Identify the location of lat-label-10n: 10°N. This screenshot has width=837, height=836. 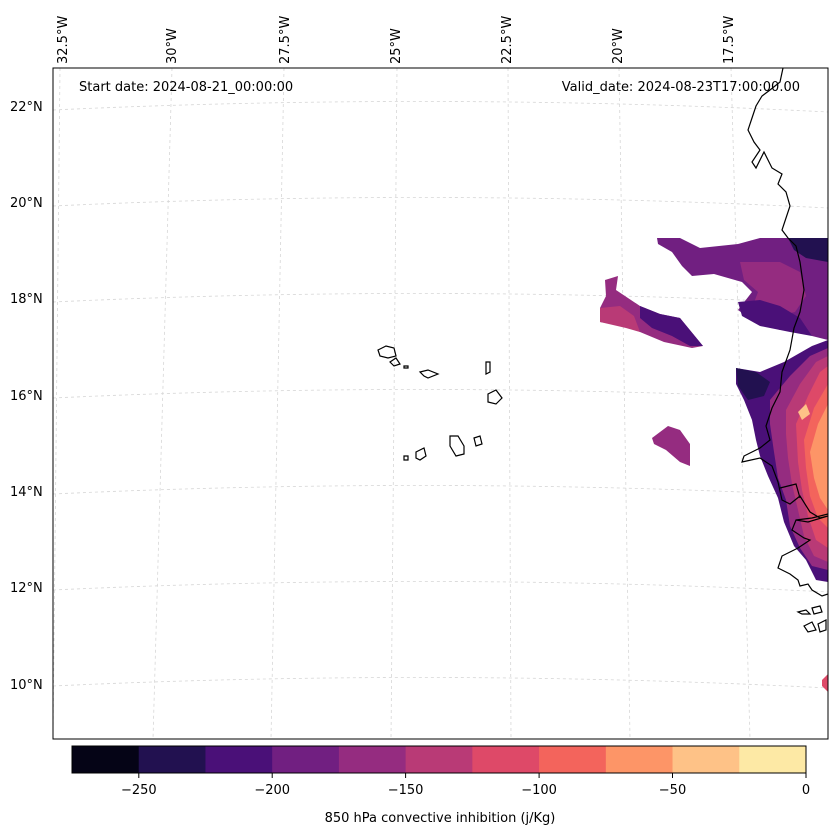
(26, 685).